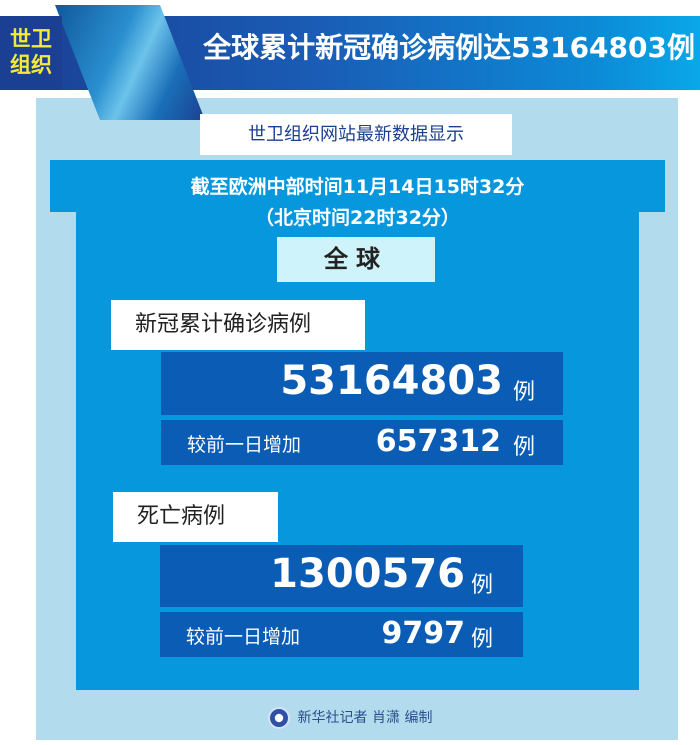  What do you see at coordinates (341, 634) in the screenshot?
I see `deaths-increase-box: 较前一日增加 9797 例` at bounding box center [341, 634].